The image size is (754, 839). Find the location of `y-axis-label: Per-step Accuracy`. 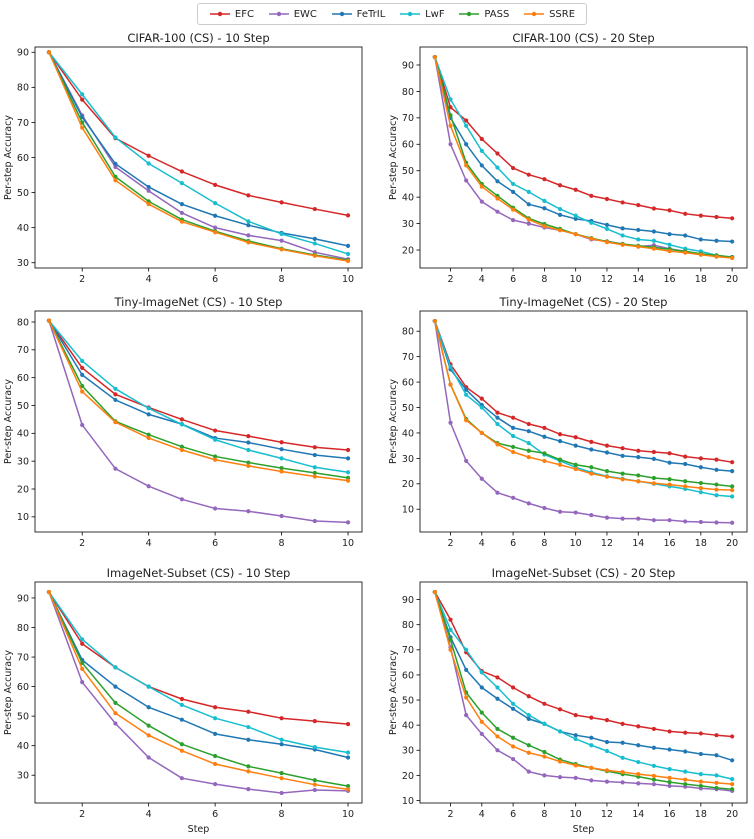

y-axis-label: Per-step Accuracy is located at coordinates (393, 421).